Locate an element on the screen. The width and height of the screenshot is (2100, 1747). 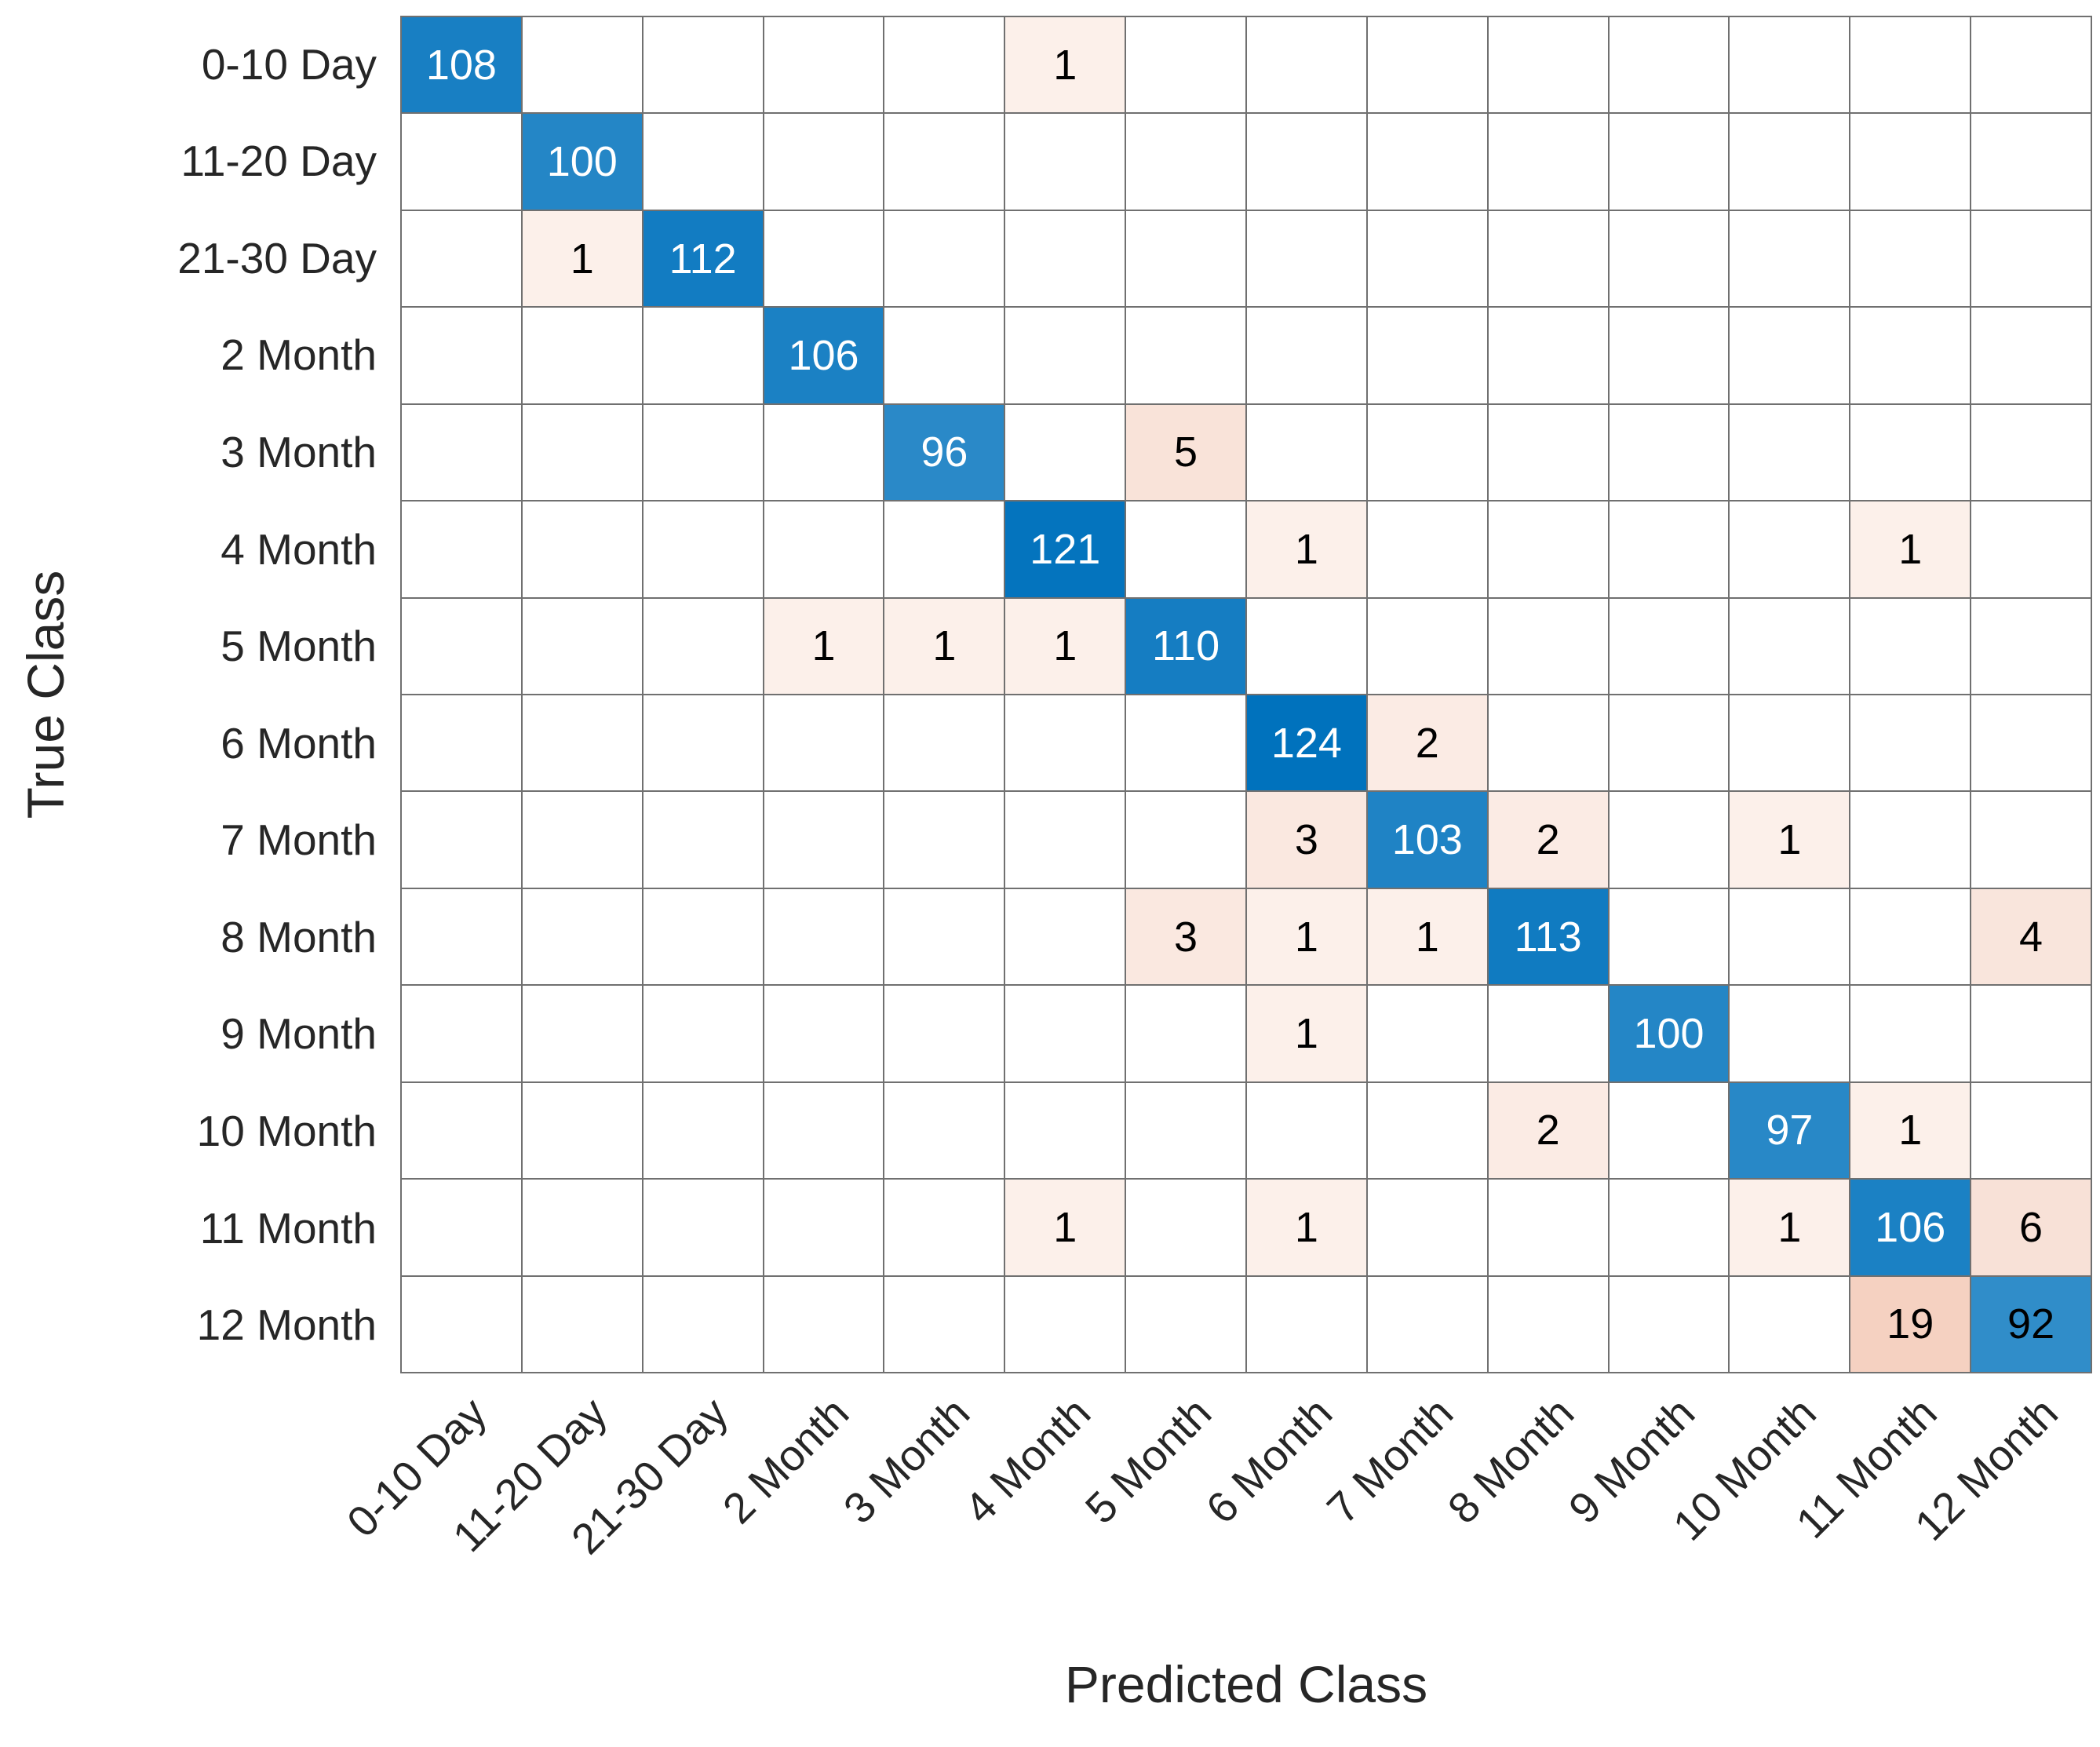
y-tick-label: 0-10 Day is located at coordinates (289, 64).